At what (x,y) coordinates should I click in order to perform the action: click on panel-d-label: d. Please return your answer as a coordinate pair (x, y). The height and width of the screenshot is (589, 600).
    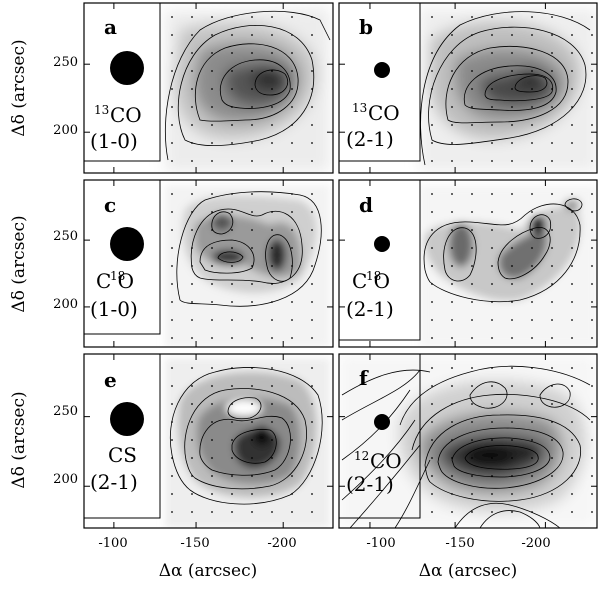
    Looking at the image, I should click on (366, 205).